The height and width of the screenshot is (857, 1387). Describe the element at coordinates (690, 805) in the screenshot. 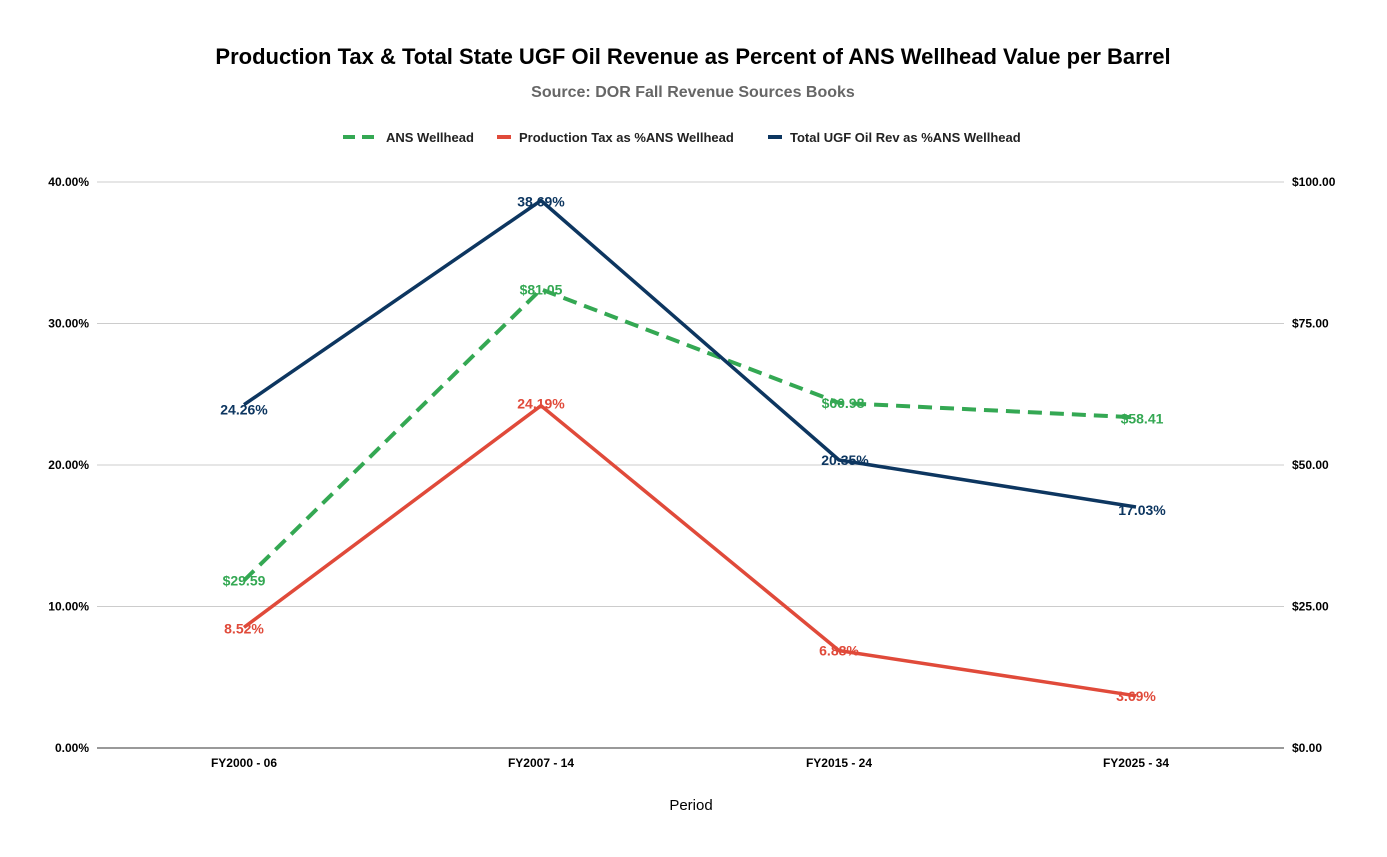

I see `x-axis-title: Period` at that location.